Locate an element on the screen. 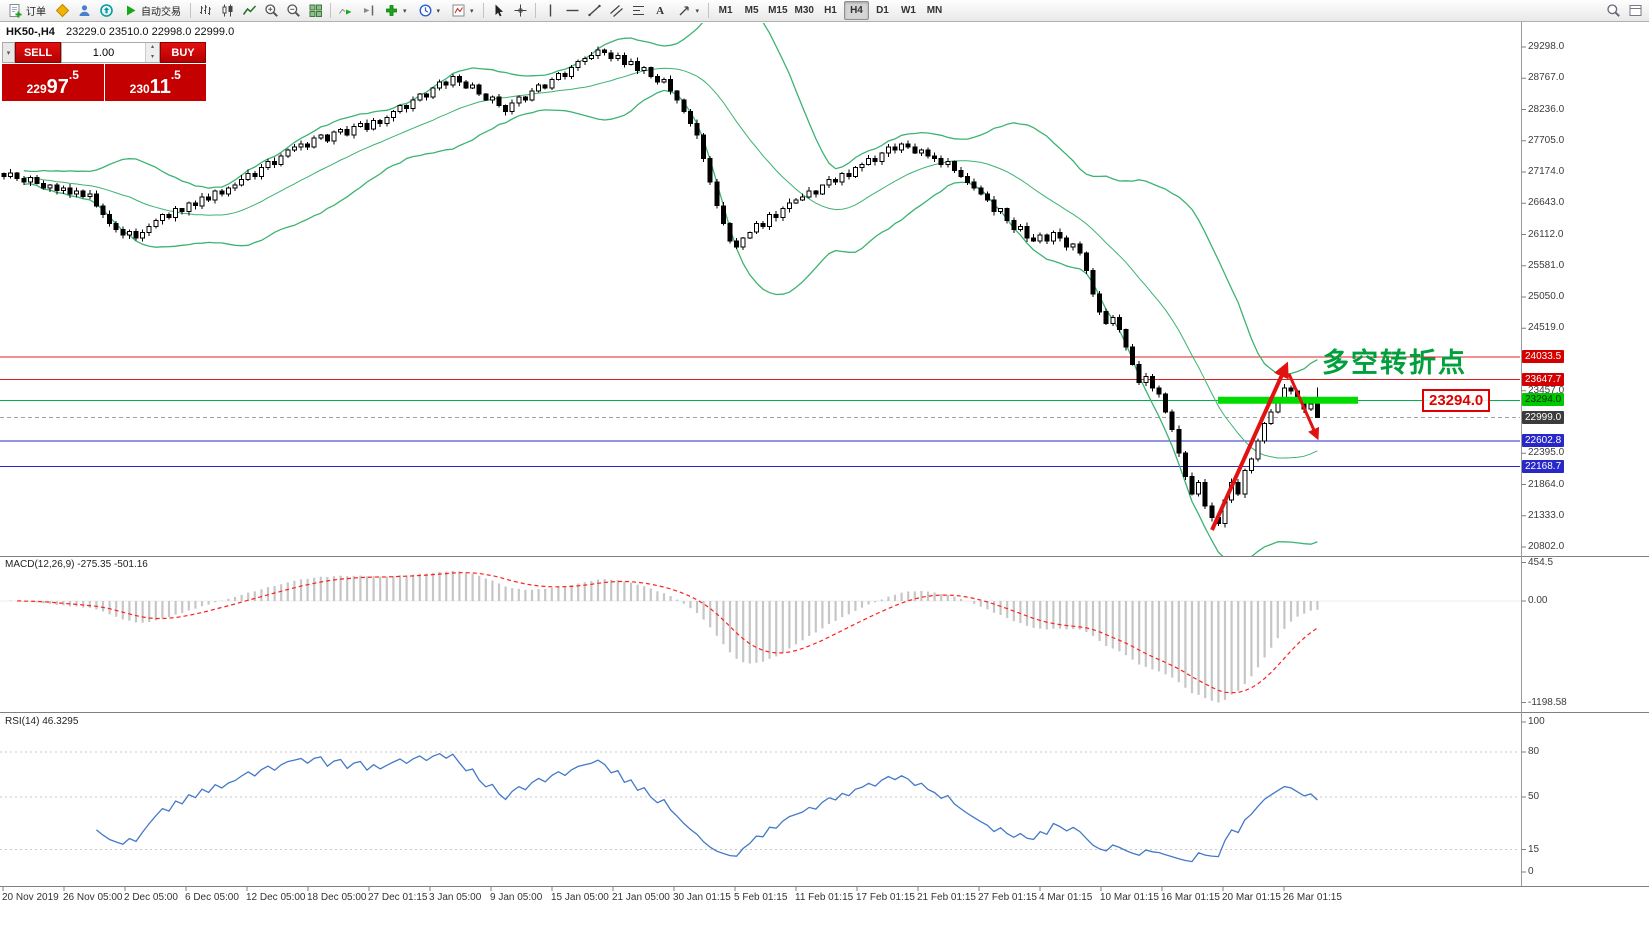 Image resolution: width=1649 pixels, height=944 pixels. template-icon is located at coordinates (458, 10).